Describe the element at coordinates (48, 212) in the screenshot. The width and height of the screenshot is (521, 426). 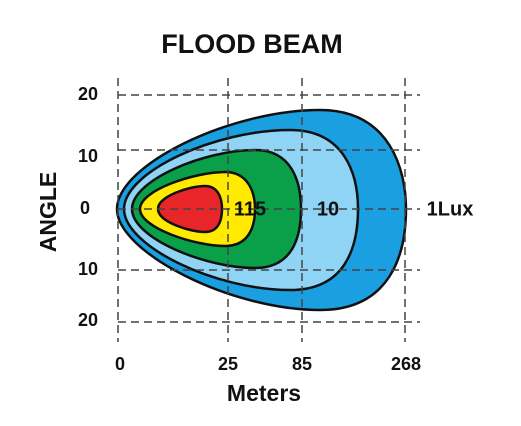
I see `y-axis-label: ANGLE` at that location.